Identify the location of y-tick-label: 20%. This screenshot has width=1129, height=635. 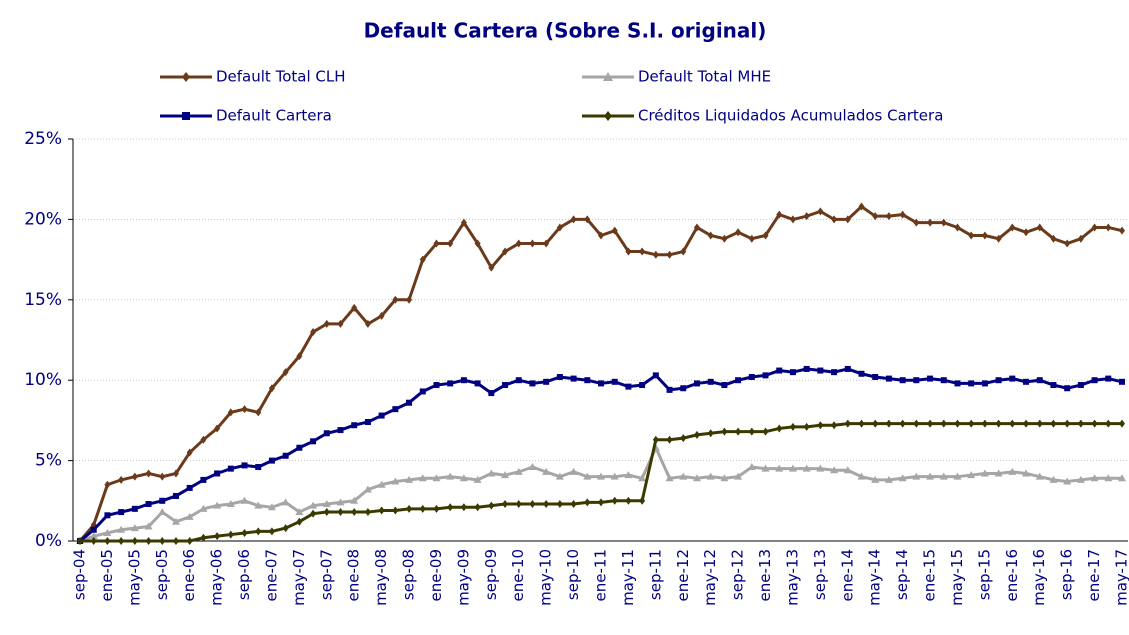
(43, 219).